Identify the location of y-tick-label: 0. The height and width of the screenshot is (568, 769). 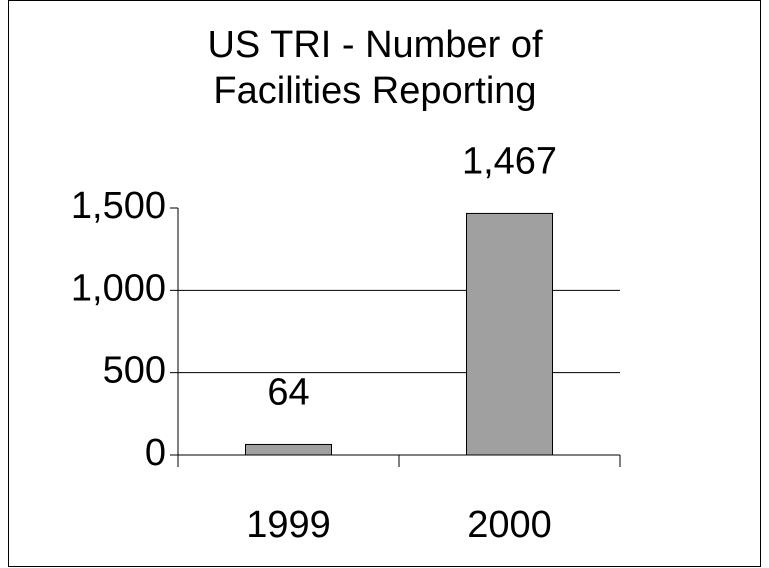
(155, 453).